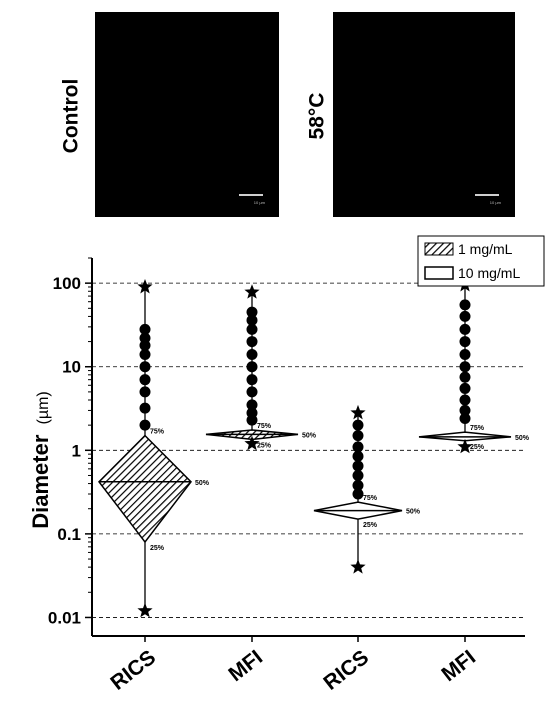 This screenshot has height=718, width=547. What do you see at coordinates (64, 617) in the screenshot?
I see `y-tick-label: 0.01` at bounding box center [64, 617].